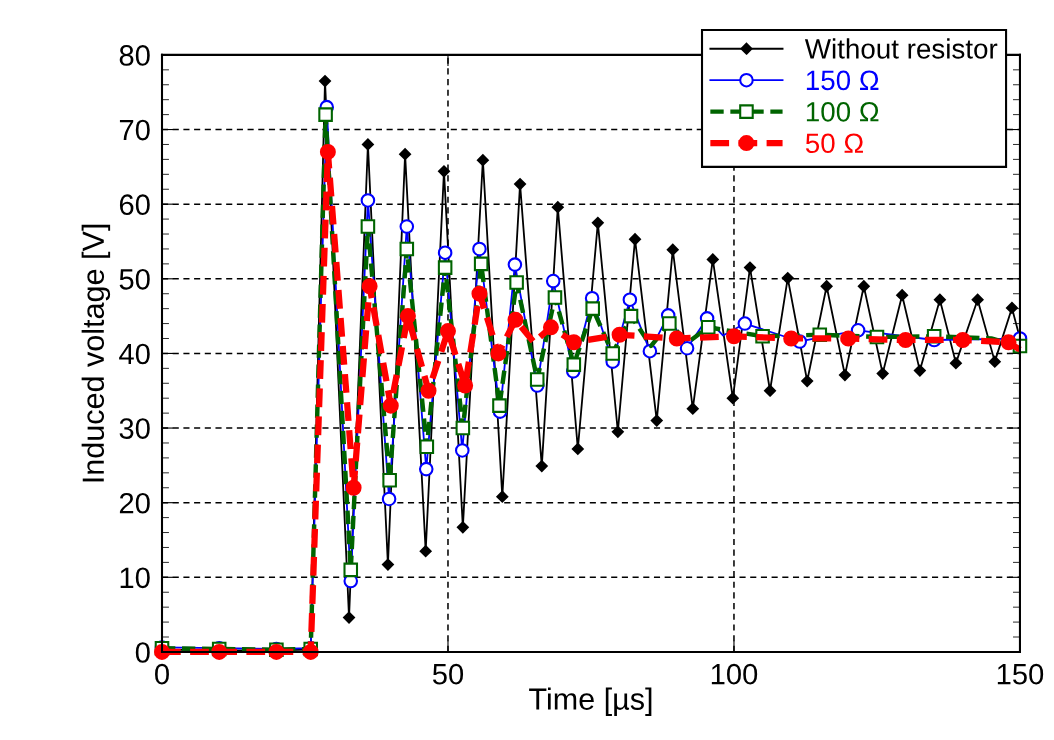 Image resolution: width=1054 pixels, height=740 pixels. What do you see at coordinates (1020, 674) in the screenshot?
I see `x-tick-label: 150` at bounding box center [1020, 674].